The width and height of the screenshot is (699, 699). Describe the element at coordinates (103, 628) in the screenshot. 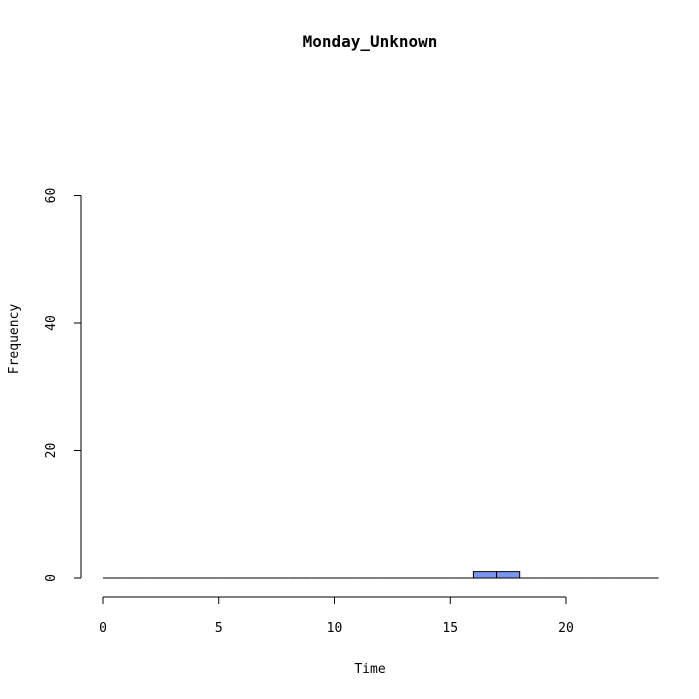

I see `x-tick-label-0: 0` at that location.